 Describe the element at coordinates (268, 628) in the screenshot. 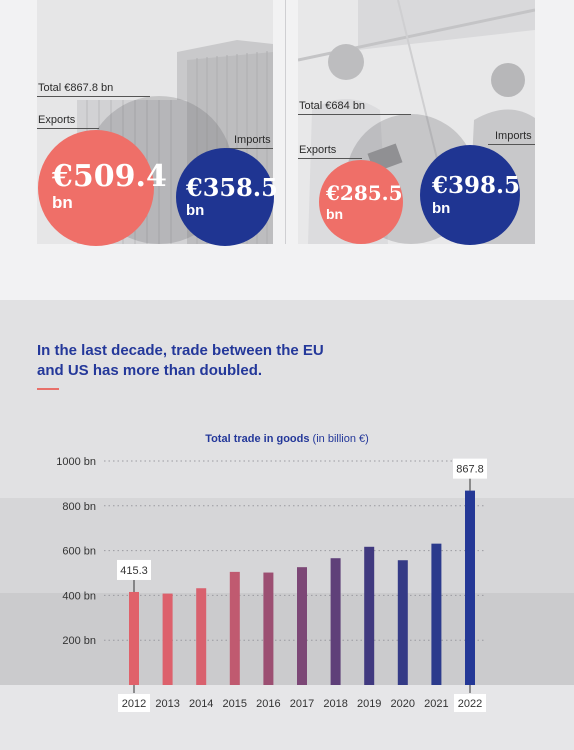

I see `bar-2016` at that location.